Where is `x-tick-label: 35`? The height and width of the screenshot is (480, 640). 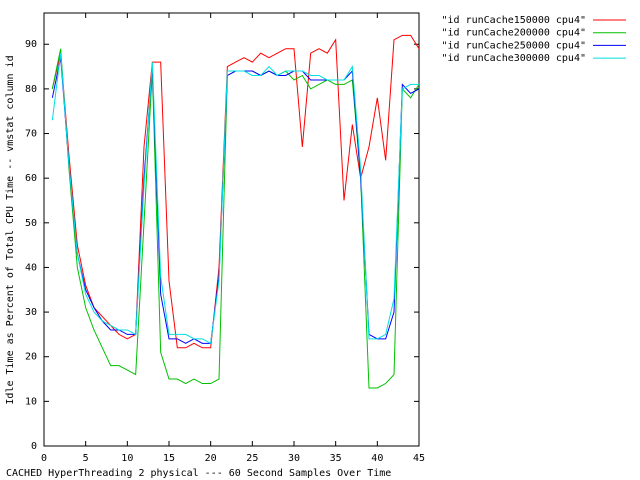
x-tick-label: 35 is located at coordinates (336, 458).